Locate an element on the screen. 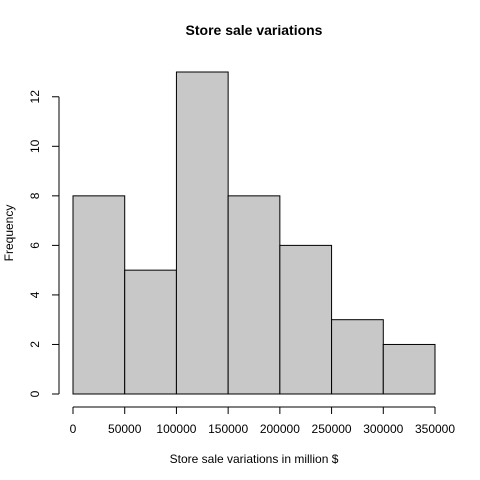  x-tick-label: 350000 is located at coordinates (435, 429).